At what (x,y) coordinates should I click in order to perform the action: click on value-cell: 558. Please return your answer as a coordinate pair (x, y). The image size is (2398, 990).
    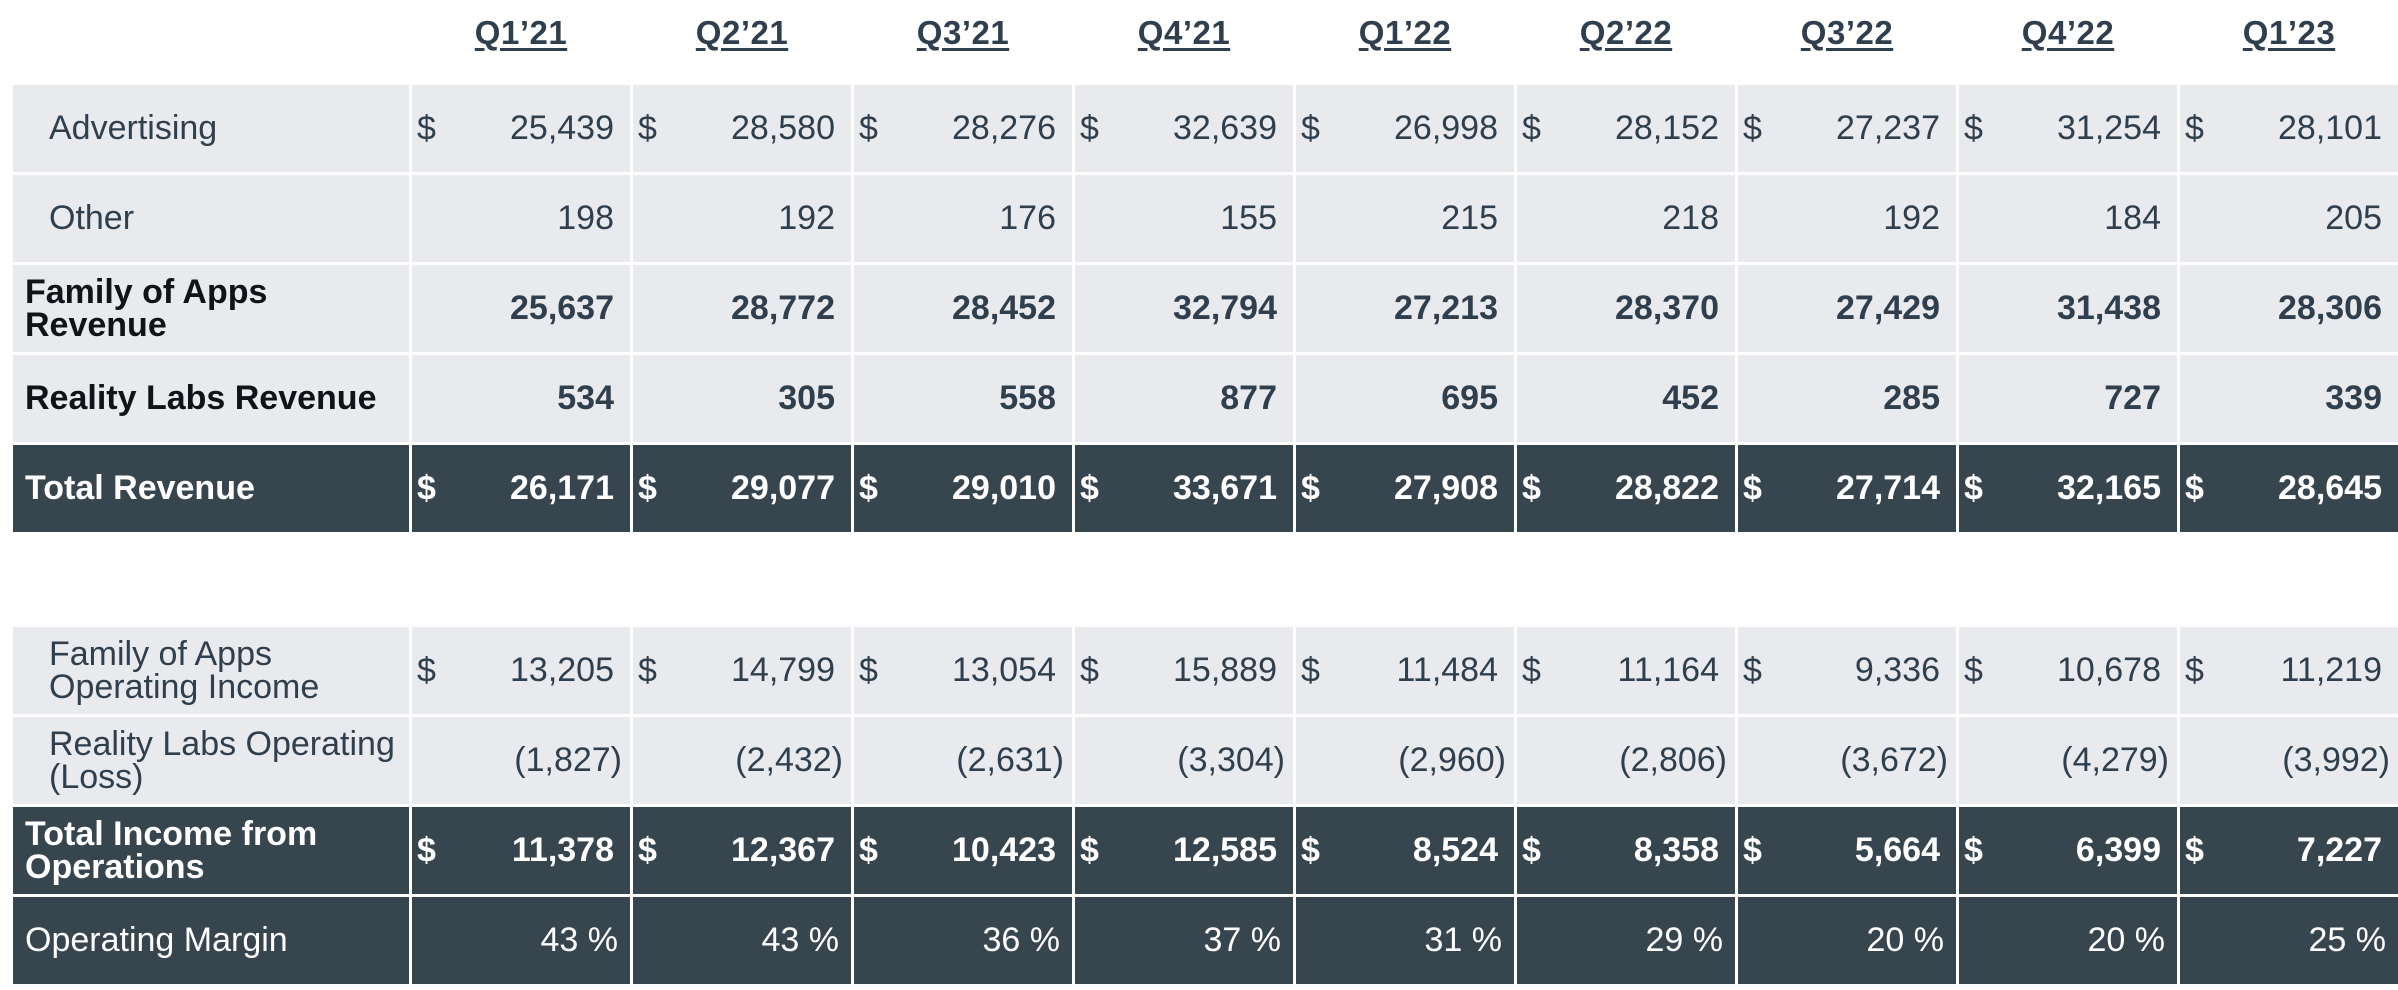
    Looking at the image, I should click on (963, 398).